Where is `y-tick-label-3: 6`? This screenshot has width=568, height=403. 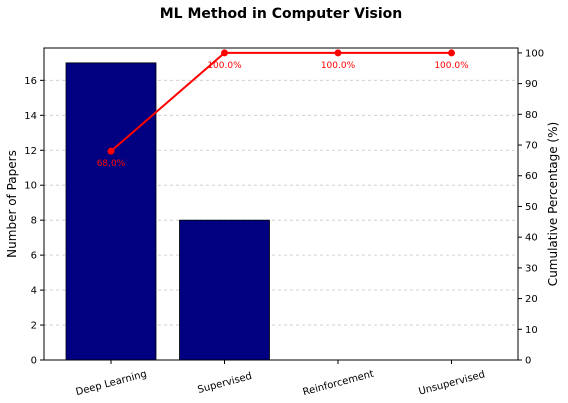
y-tick-label-3: 6 is located at coordinates (34, 256).